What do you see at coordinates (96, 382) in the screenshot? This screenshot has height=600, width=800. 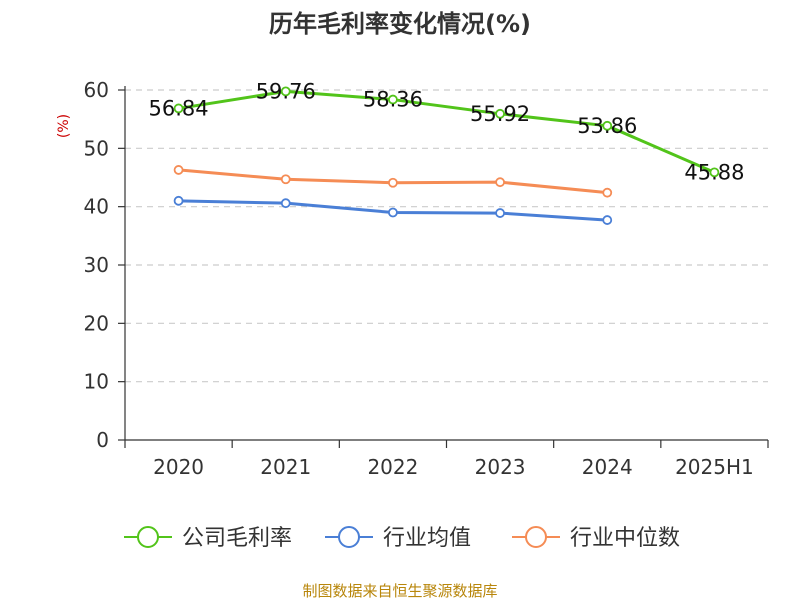 I see `y-tick-label: 10` at bounding box center [96, 382].